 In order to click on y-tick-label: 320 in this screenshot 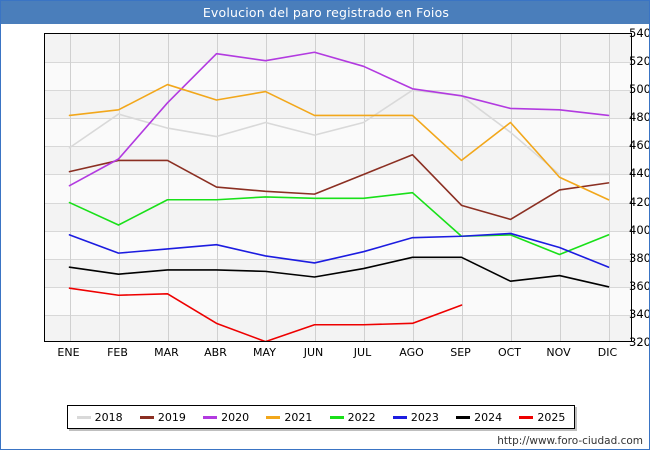, I will do `click(639, 342)`.